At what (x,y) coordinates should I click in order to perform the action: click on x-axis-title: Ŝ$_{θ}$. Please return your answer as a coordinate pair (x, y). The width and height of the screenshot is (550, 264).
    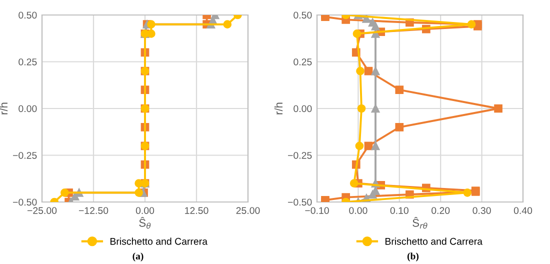
    Looking at the image, I should click on (145, 223).